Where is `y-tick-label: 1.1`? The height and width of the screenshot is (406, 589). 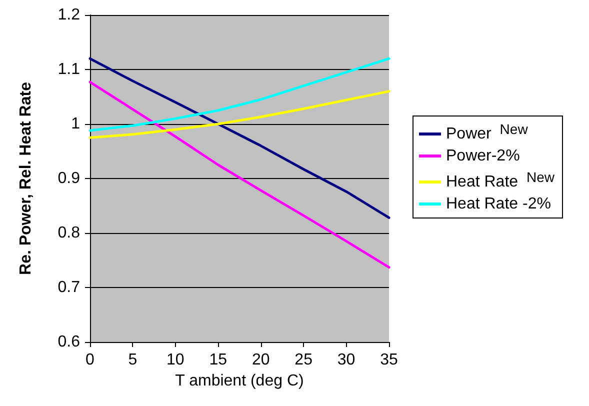
y-tick-label: 1.1 is located at coordinates (69, 69).